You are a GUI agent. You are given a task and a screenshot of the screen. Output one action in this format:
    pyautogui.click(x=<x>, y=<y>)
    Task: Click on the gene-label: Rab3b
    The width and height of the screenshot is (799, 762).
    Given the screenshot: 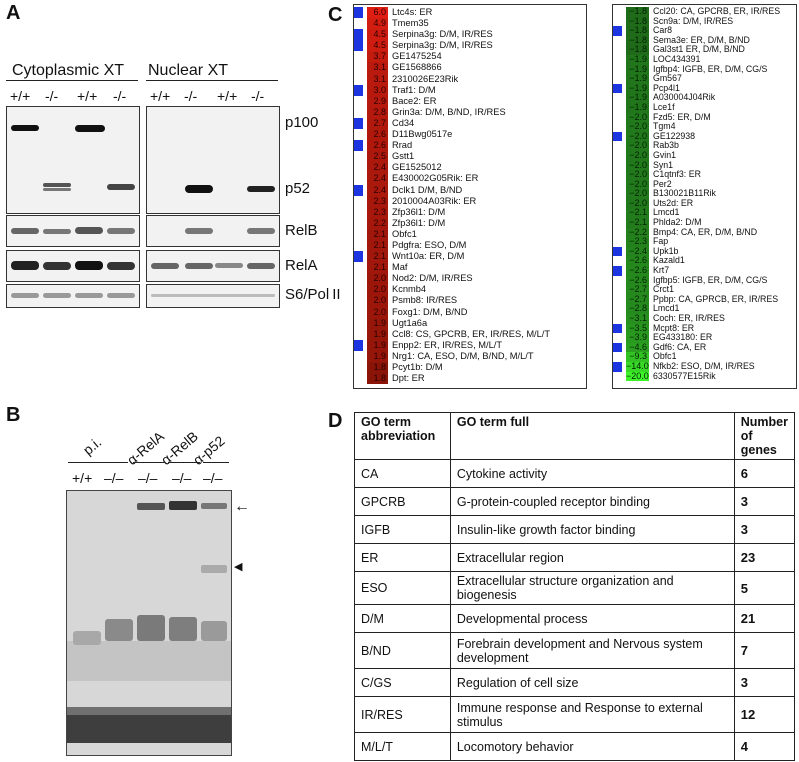 What is the action you would take?
    pyautogui.click(x=666, y=145)
    